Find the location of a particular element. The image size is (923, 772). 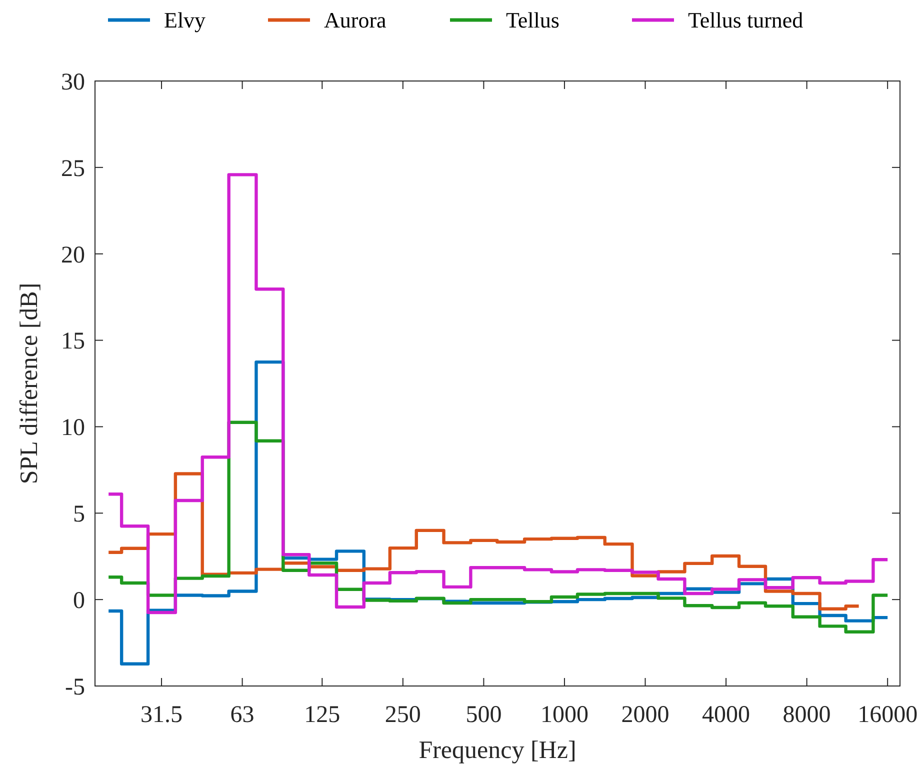

x-tick-label: 500 is located at coordinates (484, 715).